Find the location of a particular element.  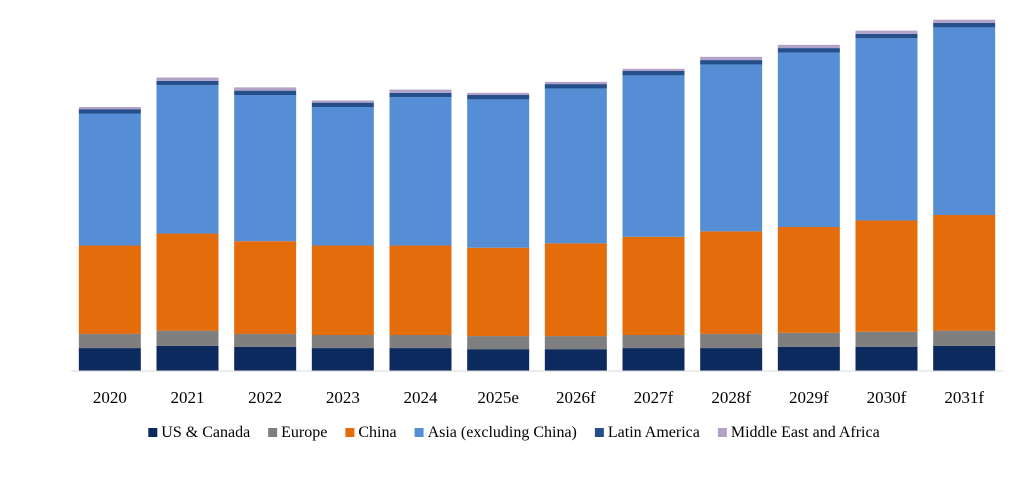

bar-segment-2031f-asia-excluding-china- is located at coordinates (964, 121).